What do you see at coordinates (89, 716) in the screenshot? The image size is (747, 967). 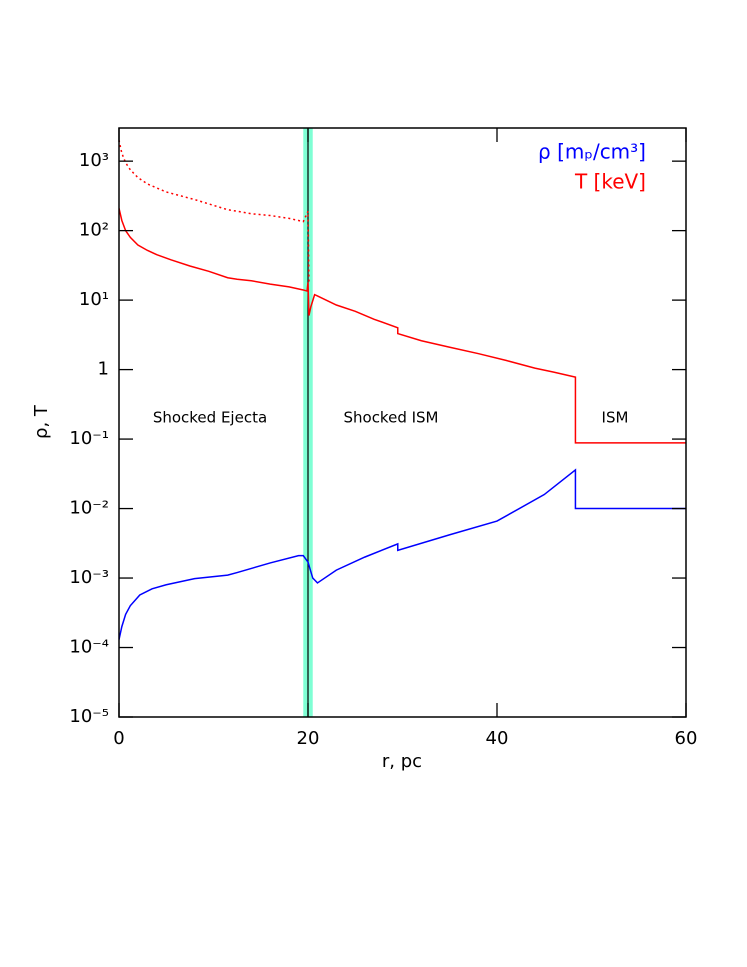 I see `y-tick-label: 10⁻⁵` at bounding box center [89, 716].